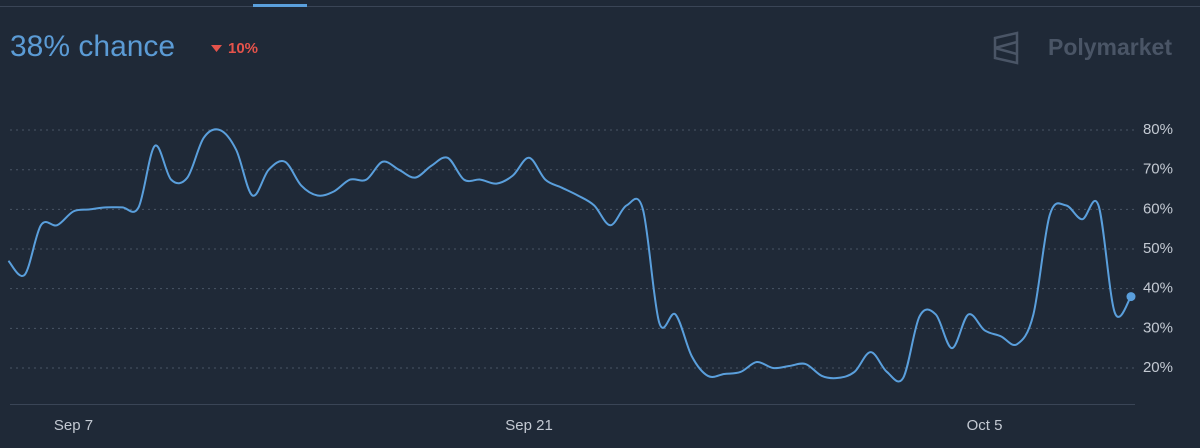  What do you see at coordinates (1158, 208) in the screenshot?
I see `y-tick-label: 60%` at bounding box center [1158, 208].